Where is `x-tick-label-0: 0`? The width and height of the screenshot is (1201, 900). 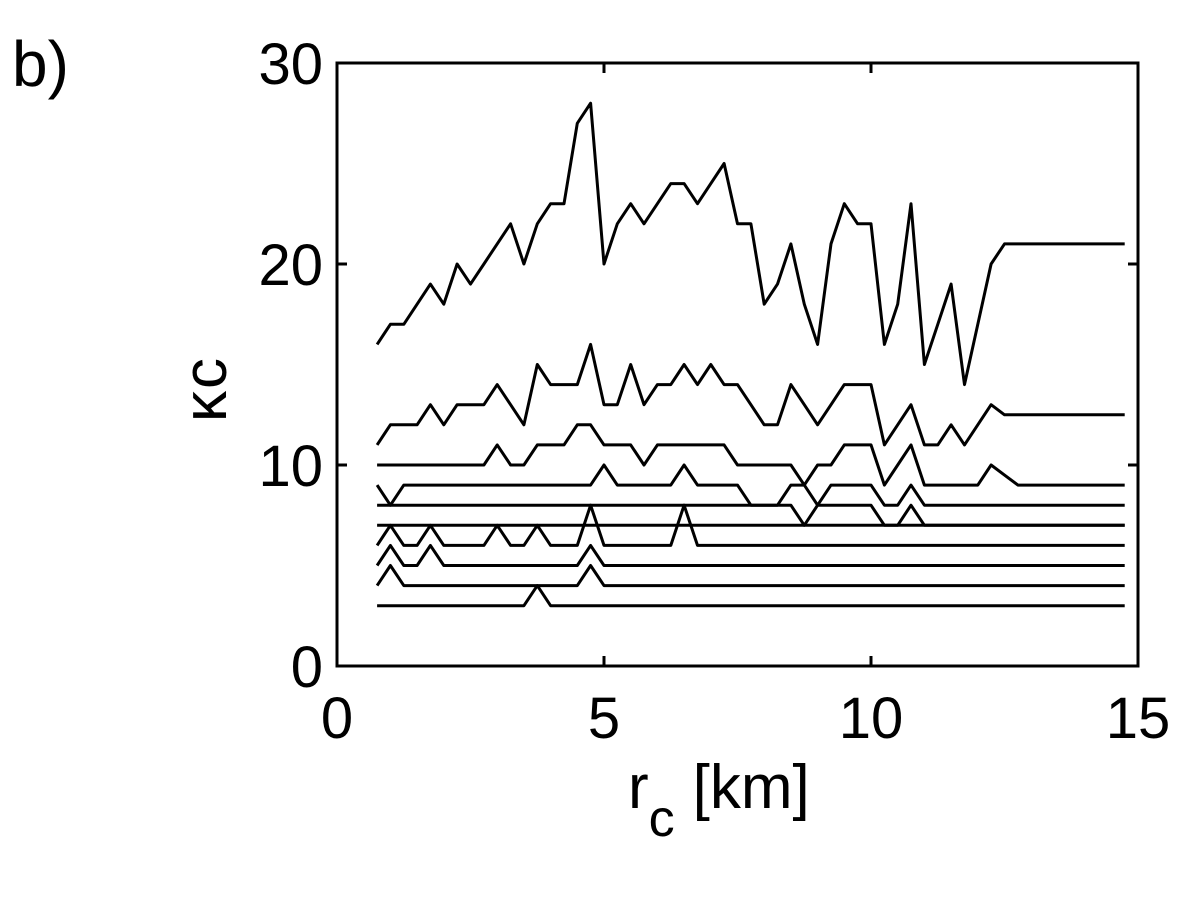 x-tick-label-0: 0 is located at coordinates (337, 718).